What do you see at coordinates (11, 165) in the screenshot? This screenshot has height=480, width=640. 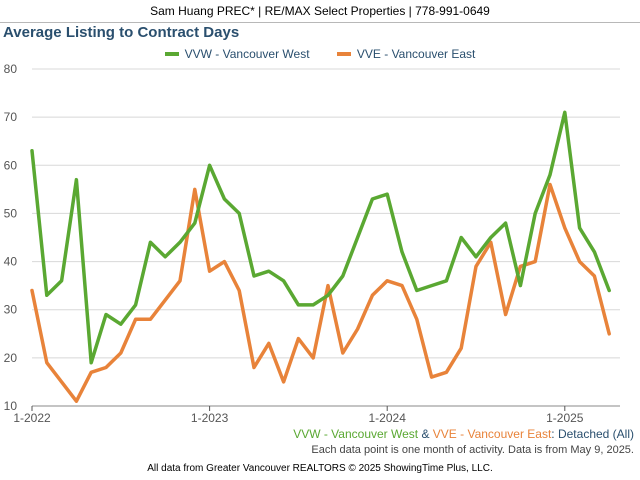 I see `y-tick-label: 60` at bounding box center [11, 165].